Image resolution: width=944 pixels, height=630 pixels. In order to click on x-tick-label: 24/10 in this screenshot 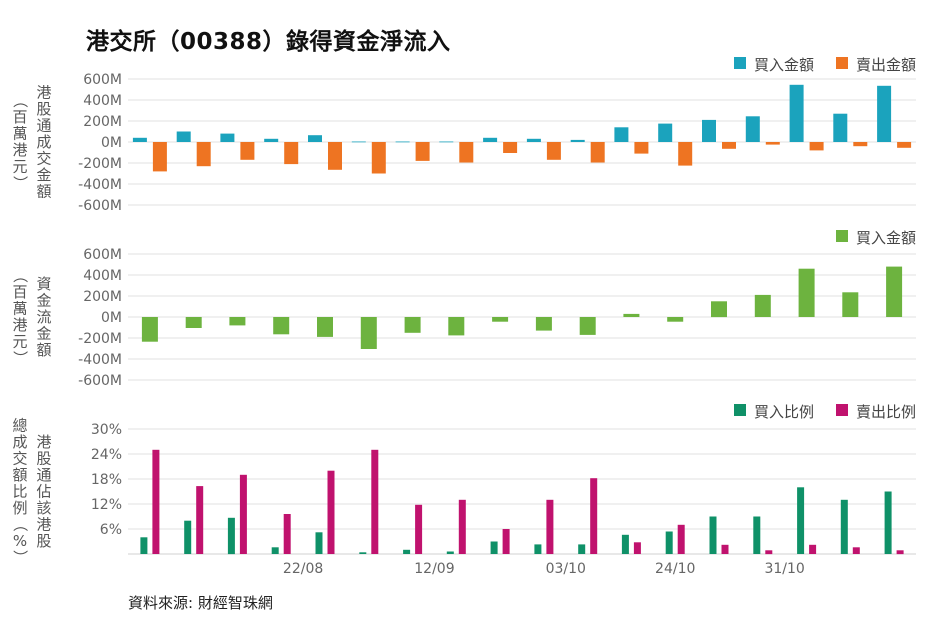, I will do `click(675, 569)`.